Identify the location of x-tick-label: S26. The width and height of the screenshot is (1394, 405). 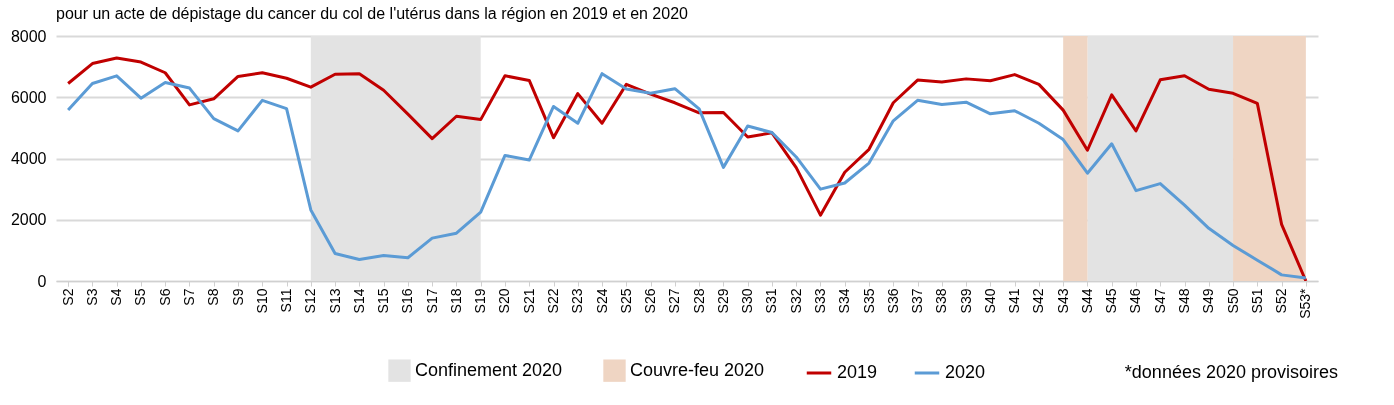
(650, 301).